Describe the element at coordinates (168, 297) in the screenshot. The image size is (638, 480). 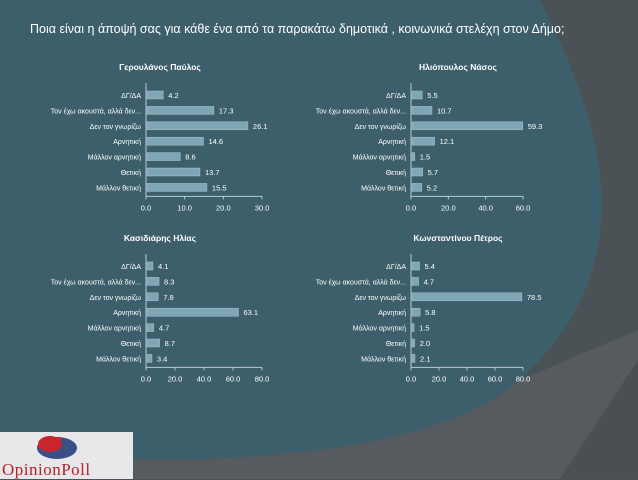
I see `data-label: 7.8` at that location.